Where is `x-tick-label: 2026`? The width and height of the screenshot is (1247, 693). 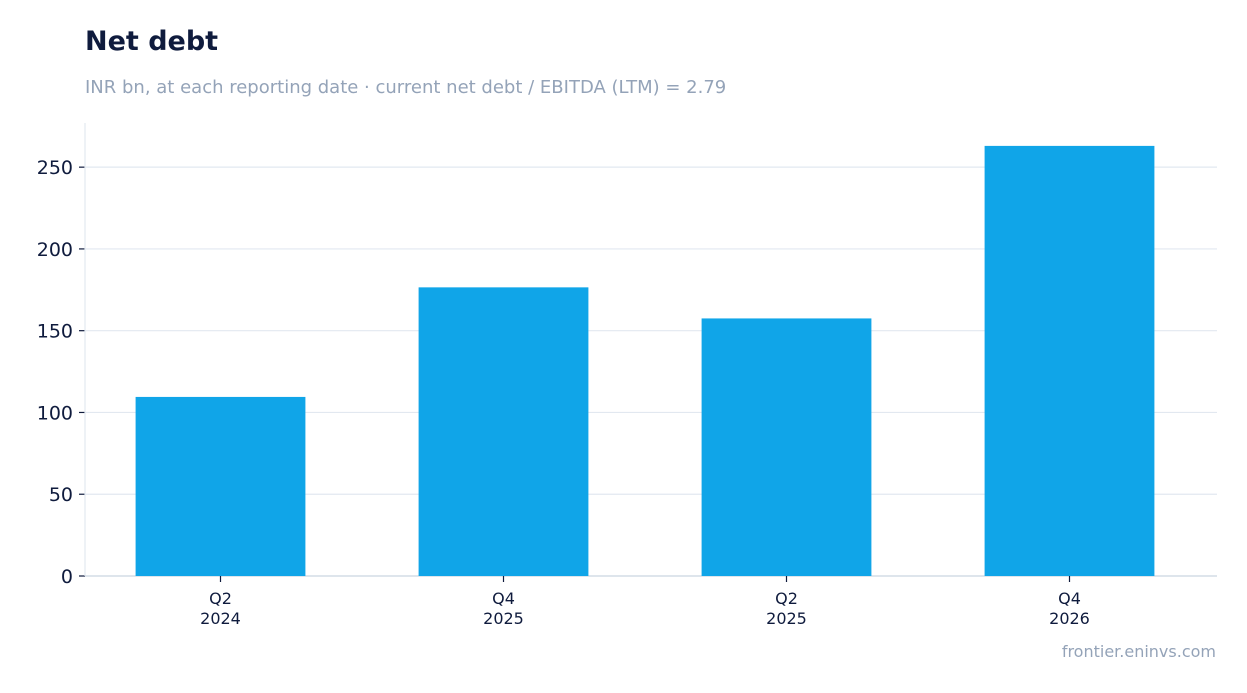 x-tick-label: 2026 is located at coordinates (1069, 618).